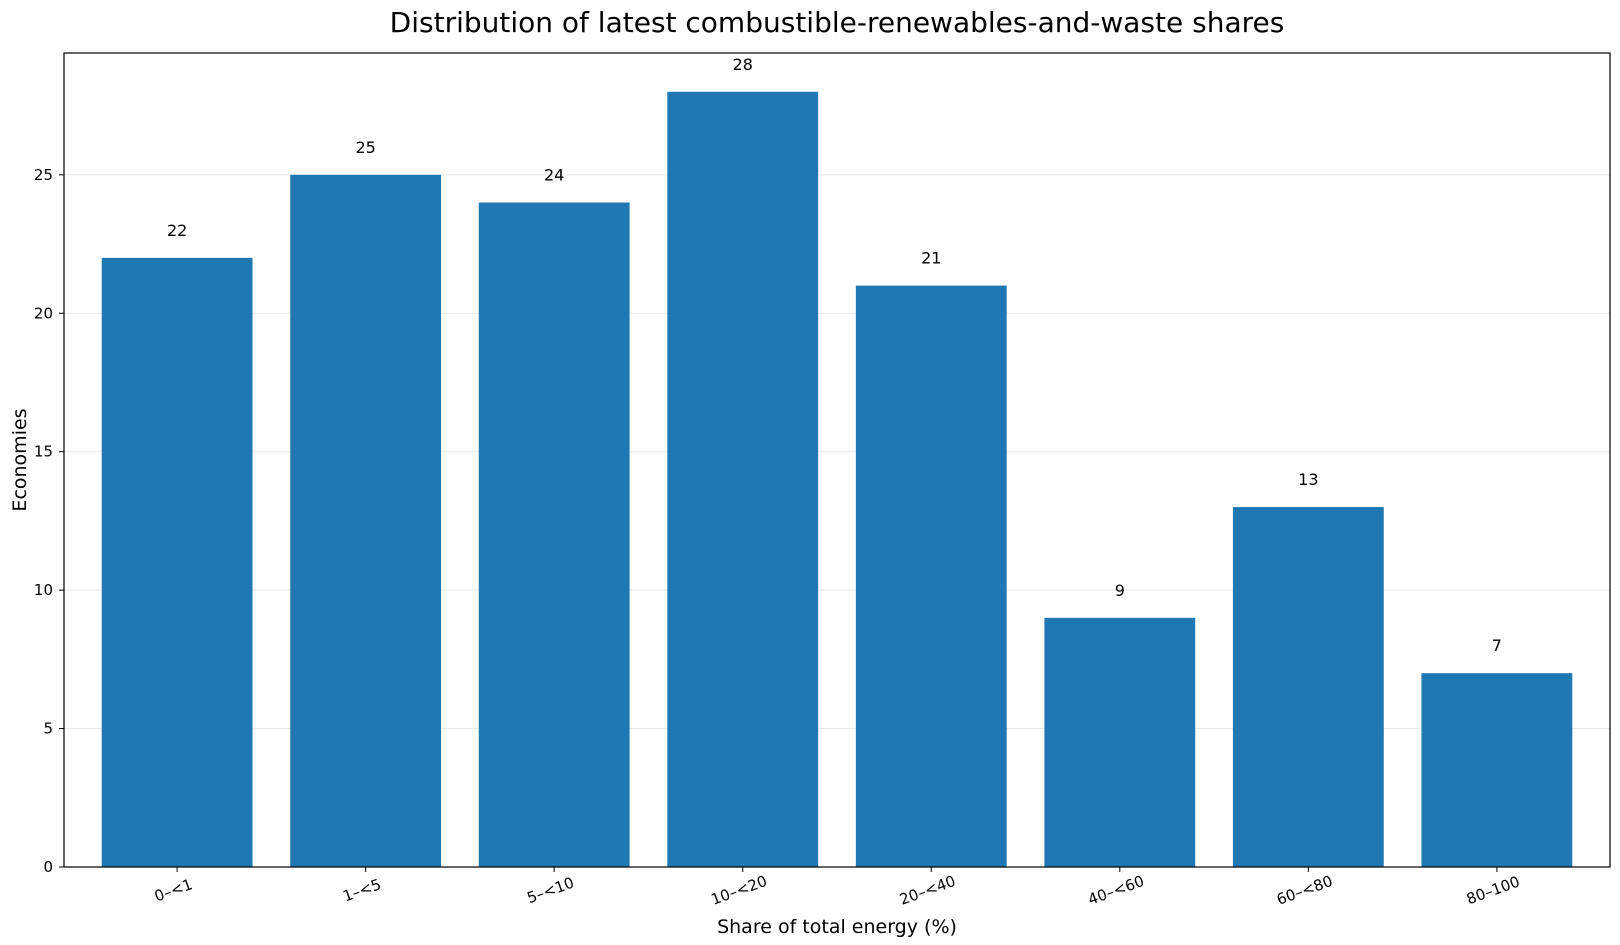  What do you see at coordinates (837, 927) in the screenshot?
I see `x-axis-label: Share of total energy (%)` at bounding box center [837, 927].